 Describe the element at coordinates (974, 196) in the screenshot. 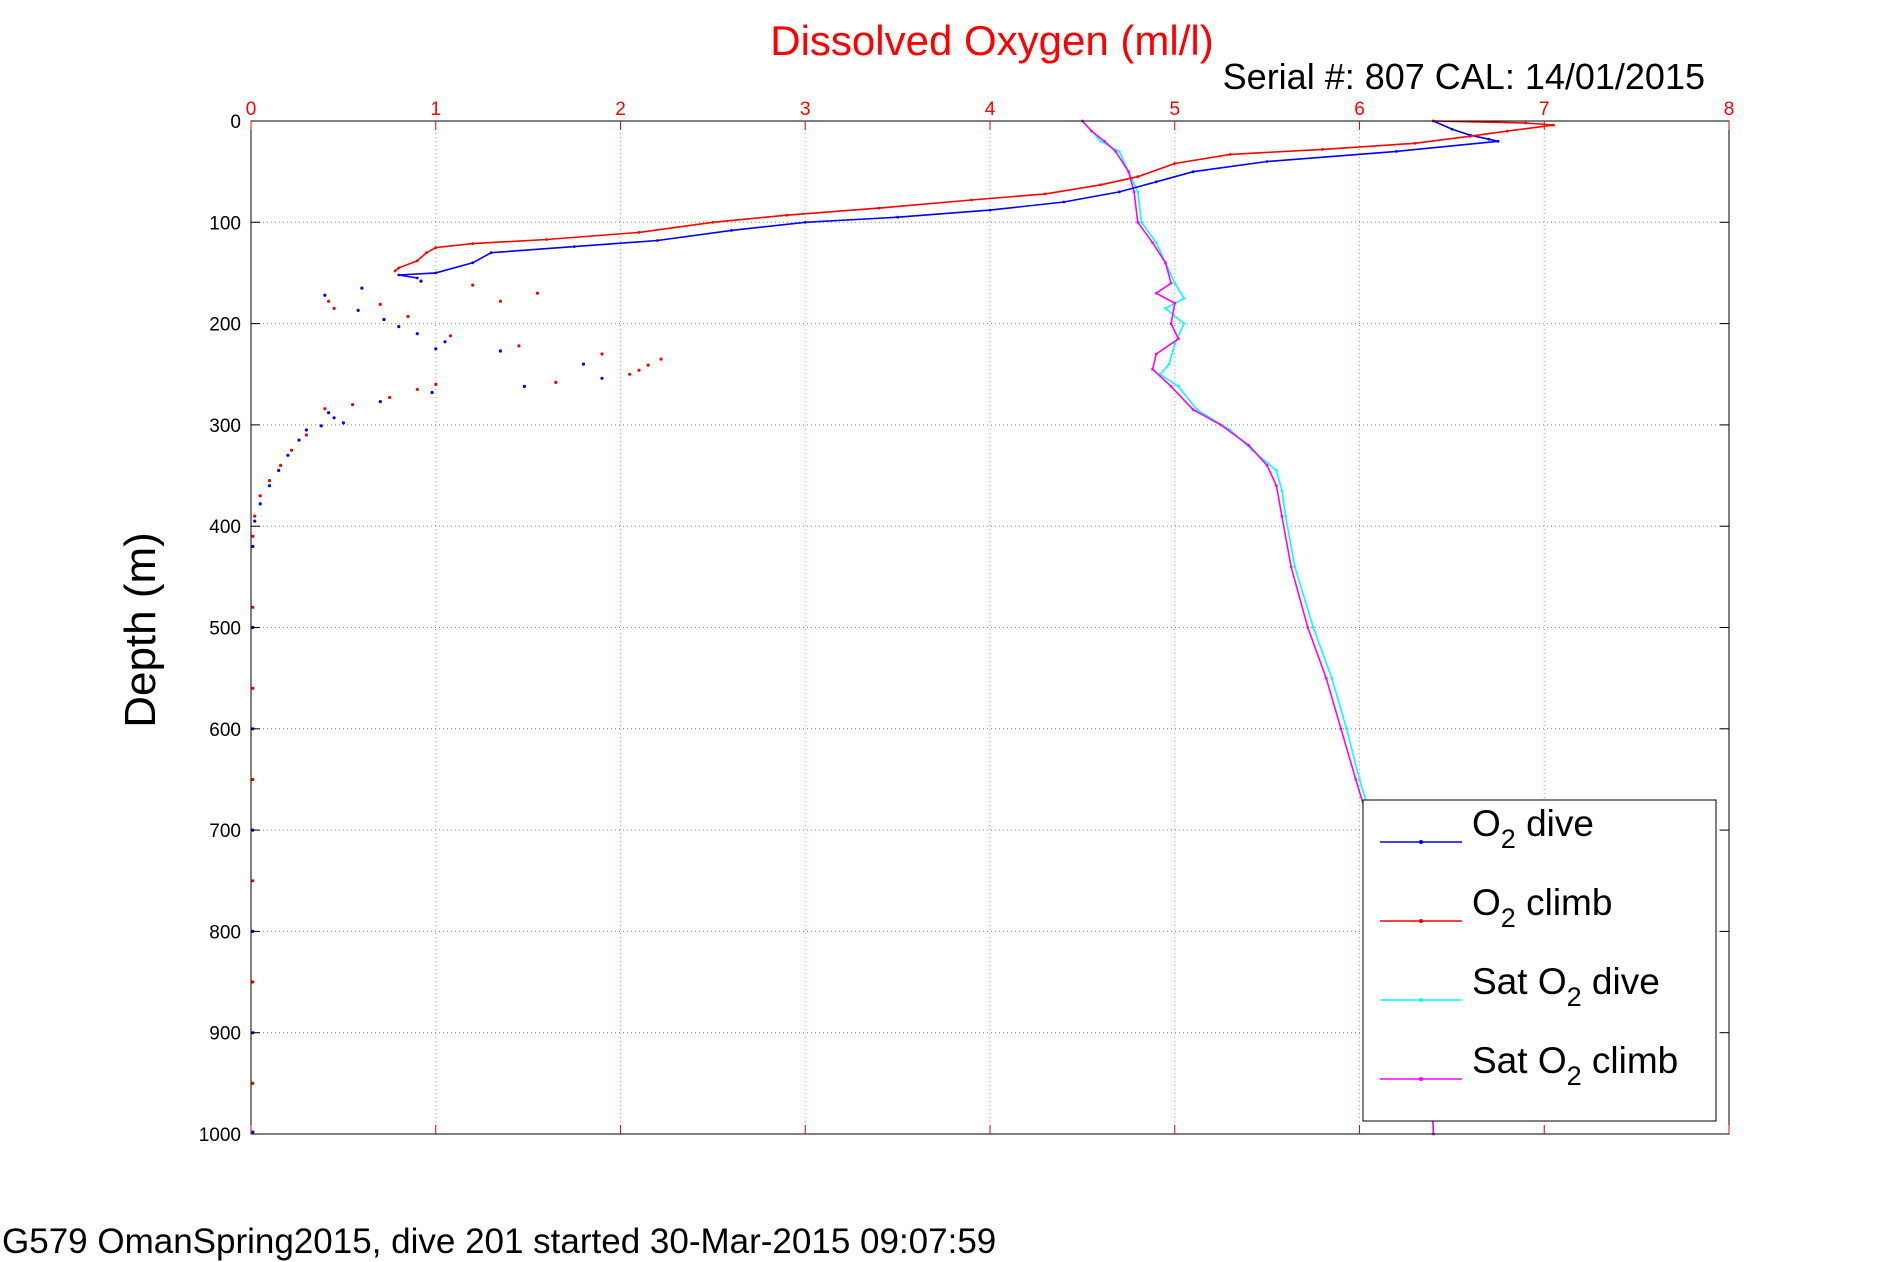

I see `series-line-o2-climb` at that location.